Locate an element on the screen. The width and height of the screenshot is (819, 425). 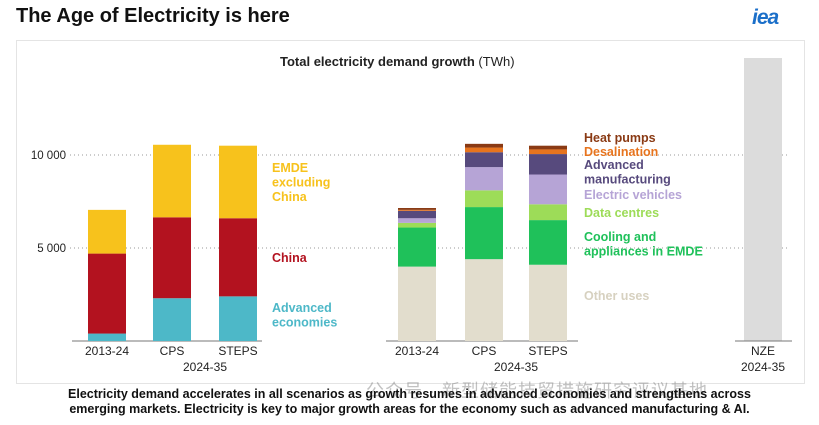
bar-by-end-use-steps-other-uses is located at coordinates (548, 302).